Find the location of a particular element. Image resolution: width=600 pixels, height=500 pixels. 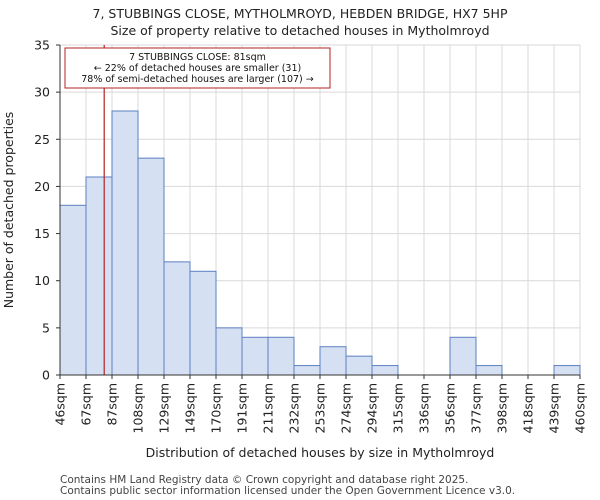

y-tick-label: 35 is located at coordinates (42, 45).